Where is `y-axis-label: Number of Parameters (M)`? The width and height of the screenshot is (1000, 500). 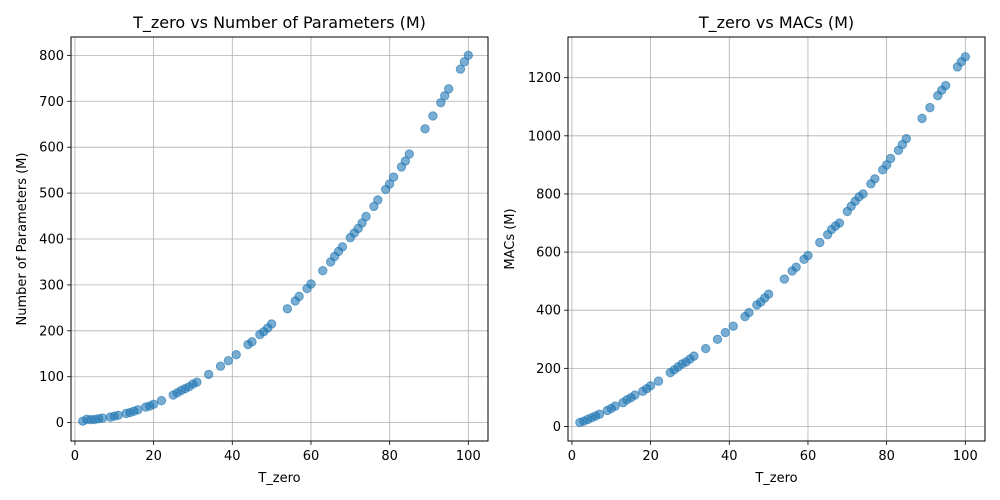
y-axis-label: Number of Parameters (M) is located at coordinates (22, 239).